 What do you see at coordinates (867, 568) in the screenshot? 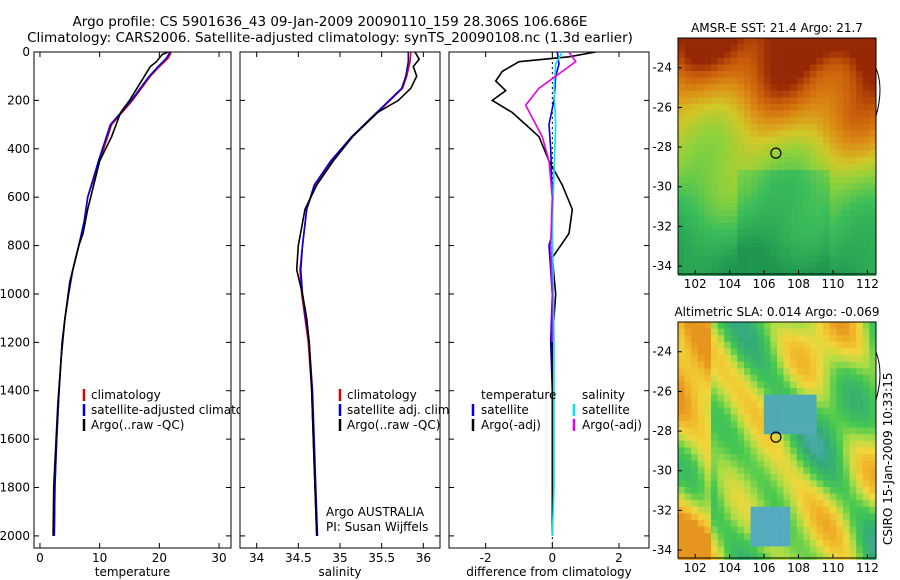
I see `map-x-tick-label: 112` at bounding box center [867, 568].